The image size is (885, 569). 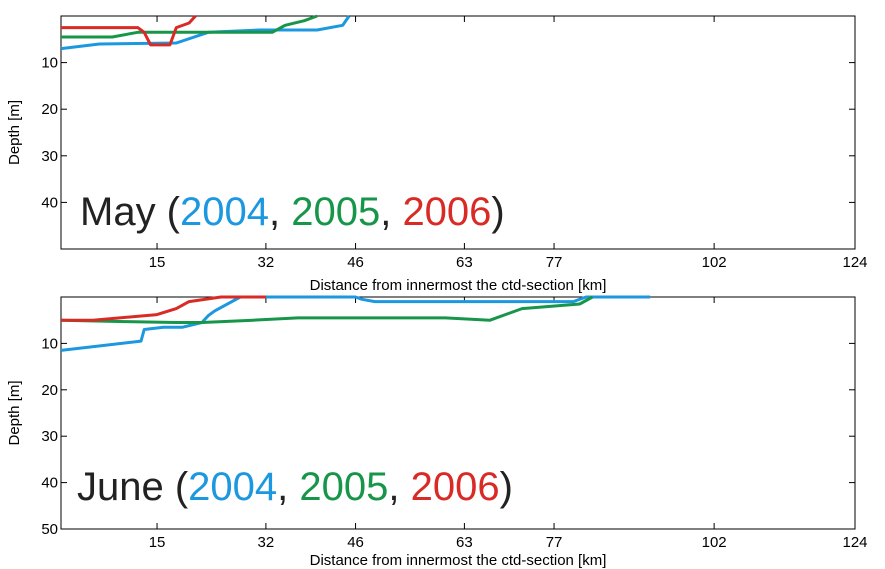 I want to click on june-annotation-part: 2006, so click(x=455, y=487).